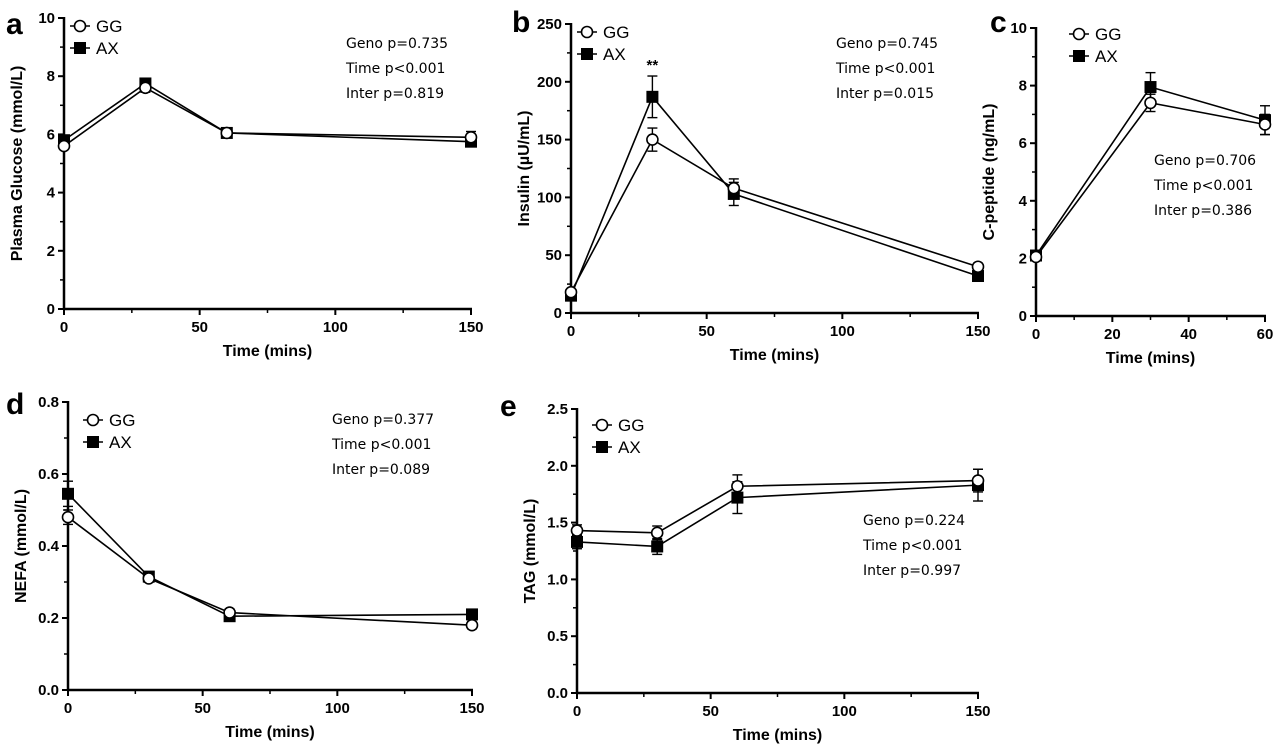 This screenshot has width=1280, height=752. I want to click on stat-line: Geno p=0.735, so click(397, 44).